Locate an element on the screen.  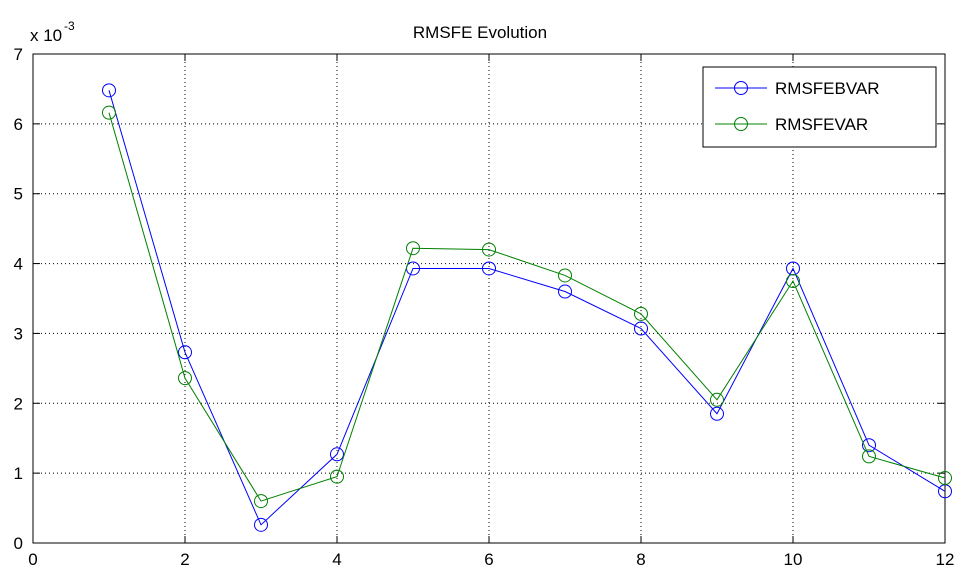
x-tick-label: 0 is located at coordinates (32, 559).